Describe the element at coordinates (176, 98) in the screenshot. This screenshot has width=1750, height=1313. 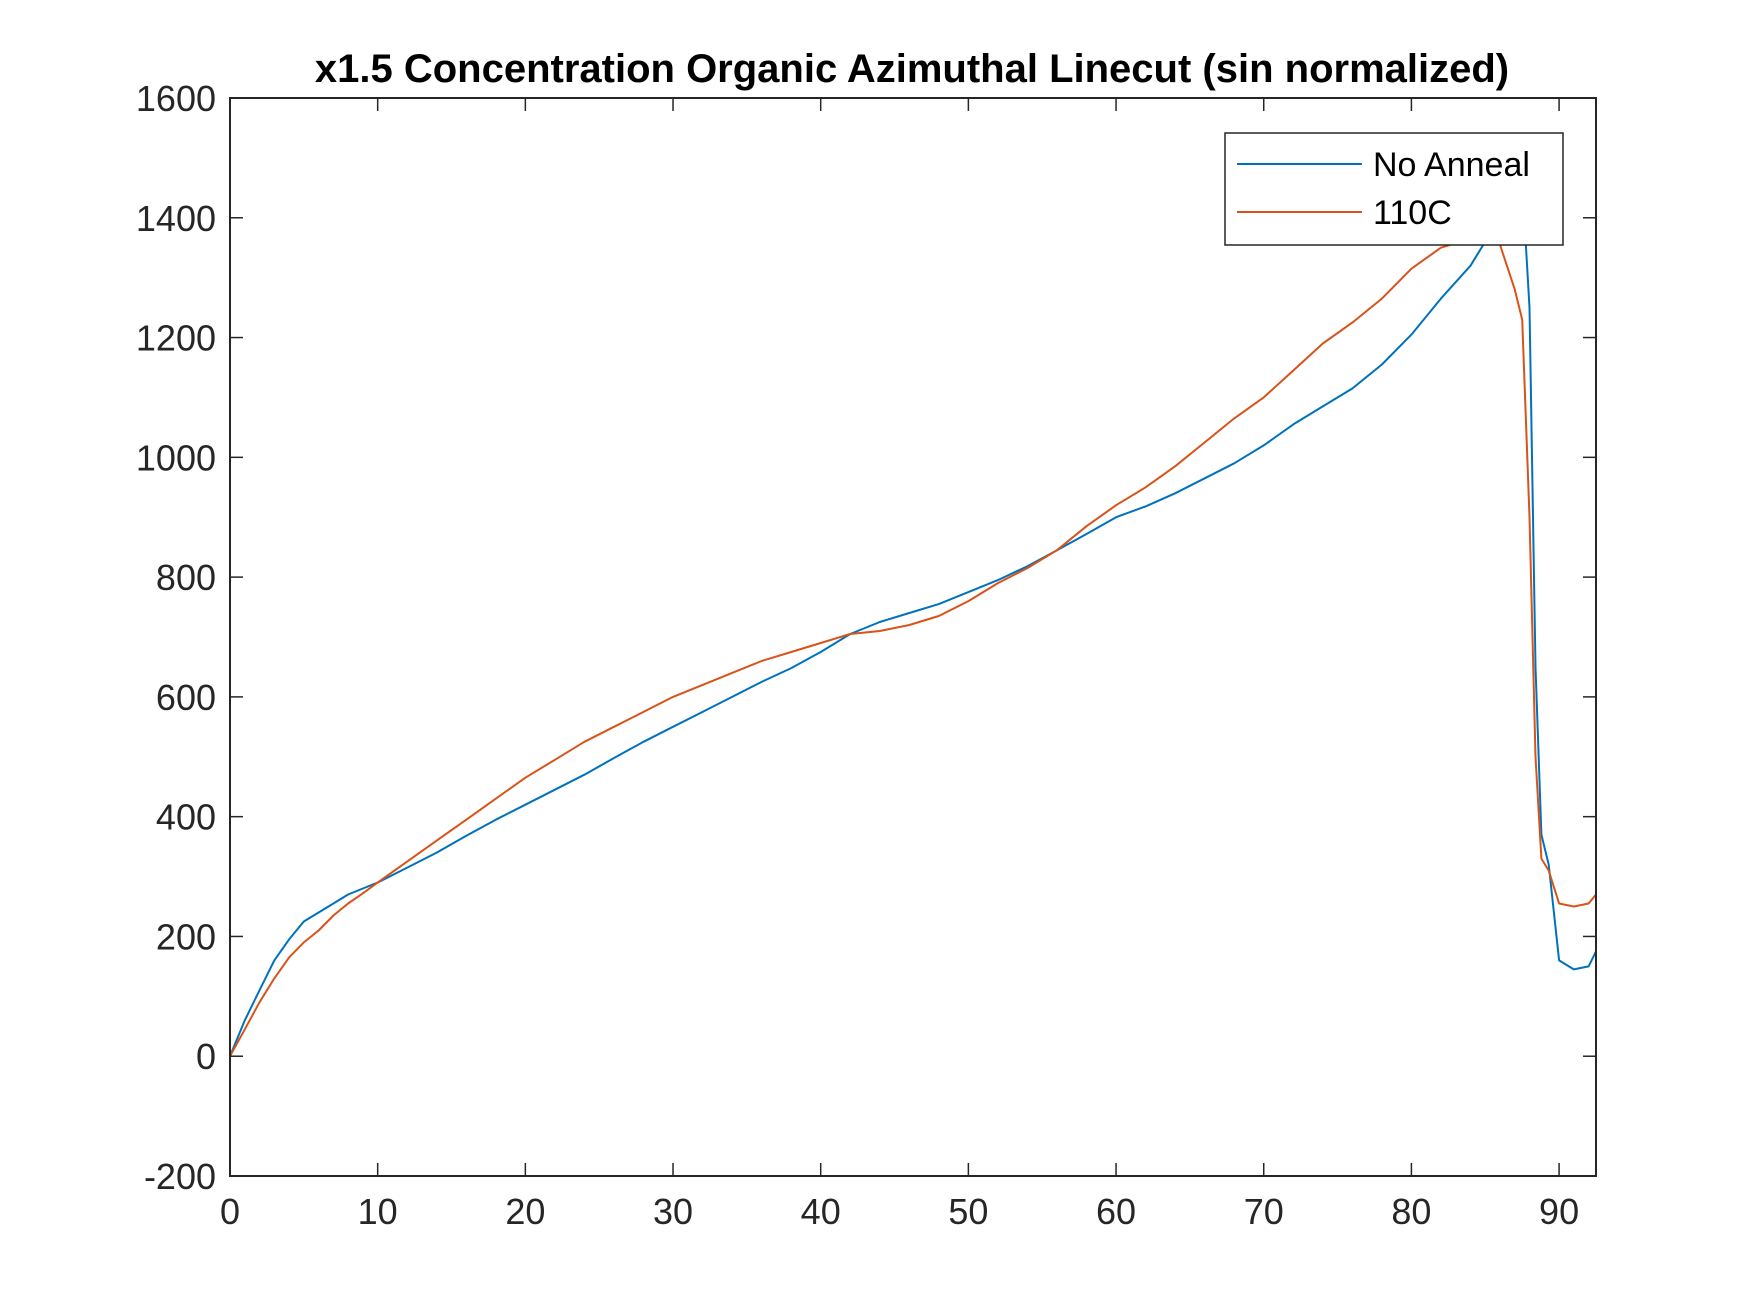
I see `y-tick-label: 1600` at that location.